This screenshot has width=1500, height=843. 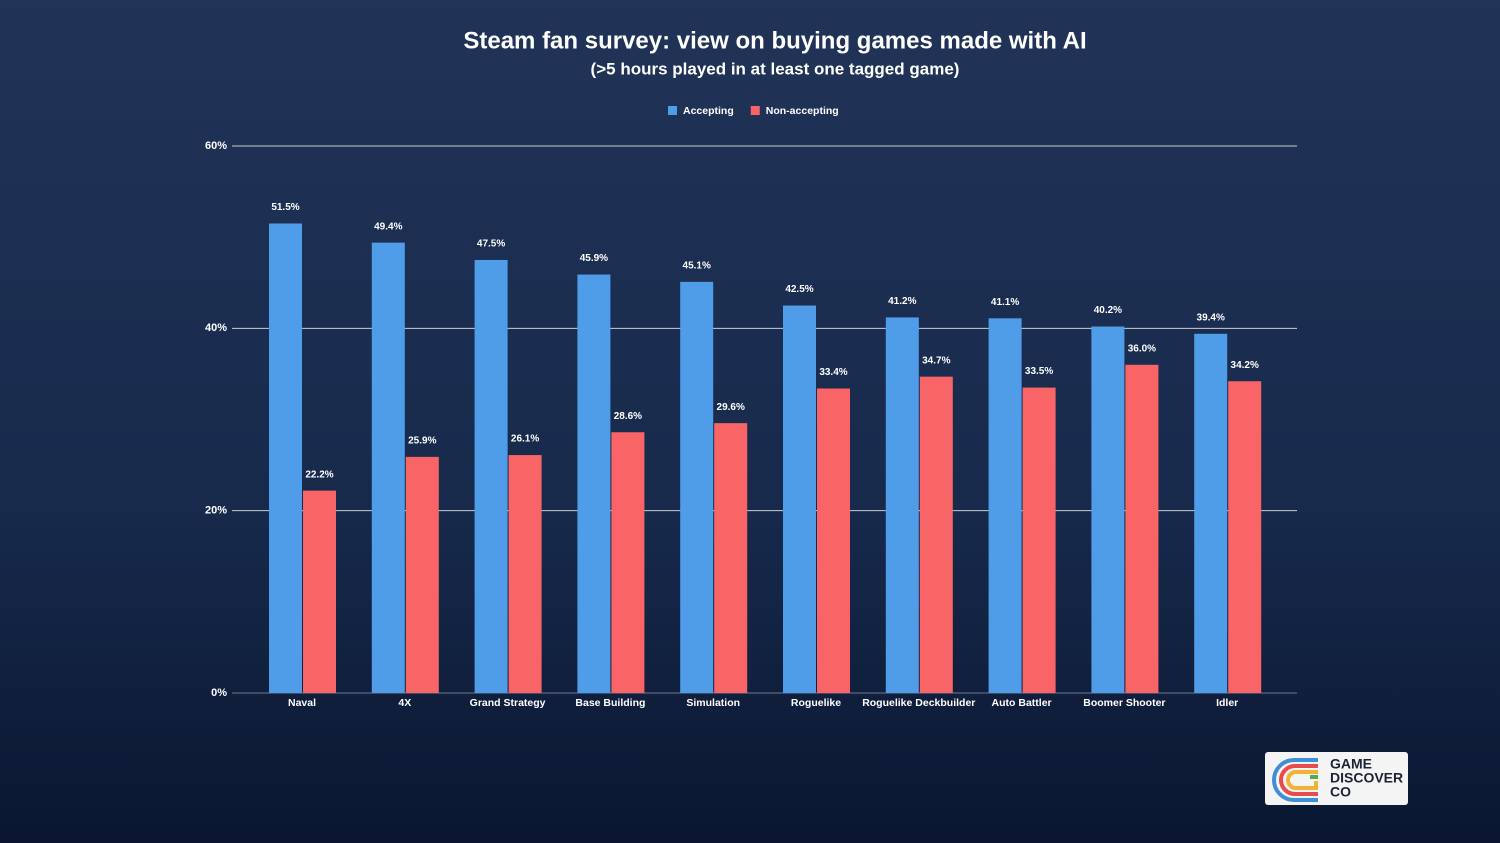 I want to click on value-label: 42.5%, so click(x=799, y=289).